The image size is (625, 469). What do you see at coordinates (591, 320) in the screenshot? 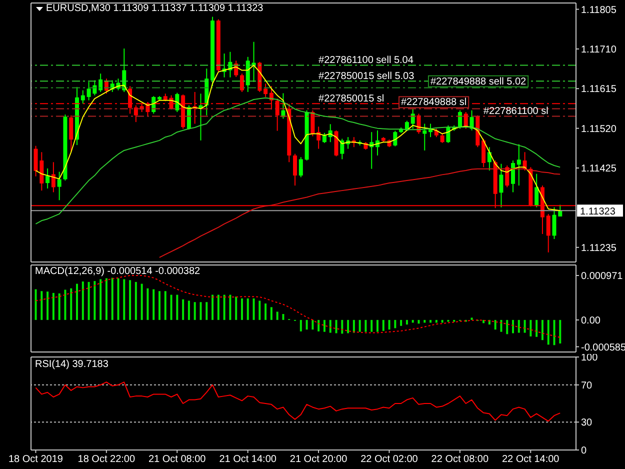
I see `y-tick-label: 0.00` at bounding box center [591, 320].